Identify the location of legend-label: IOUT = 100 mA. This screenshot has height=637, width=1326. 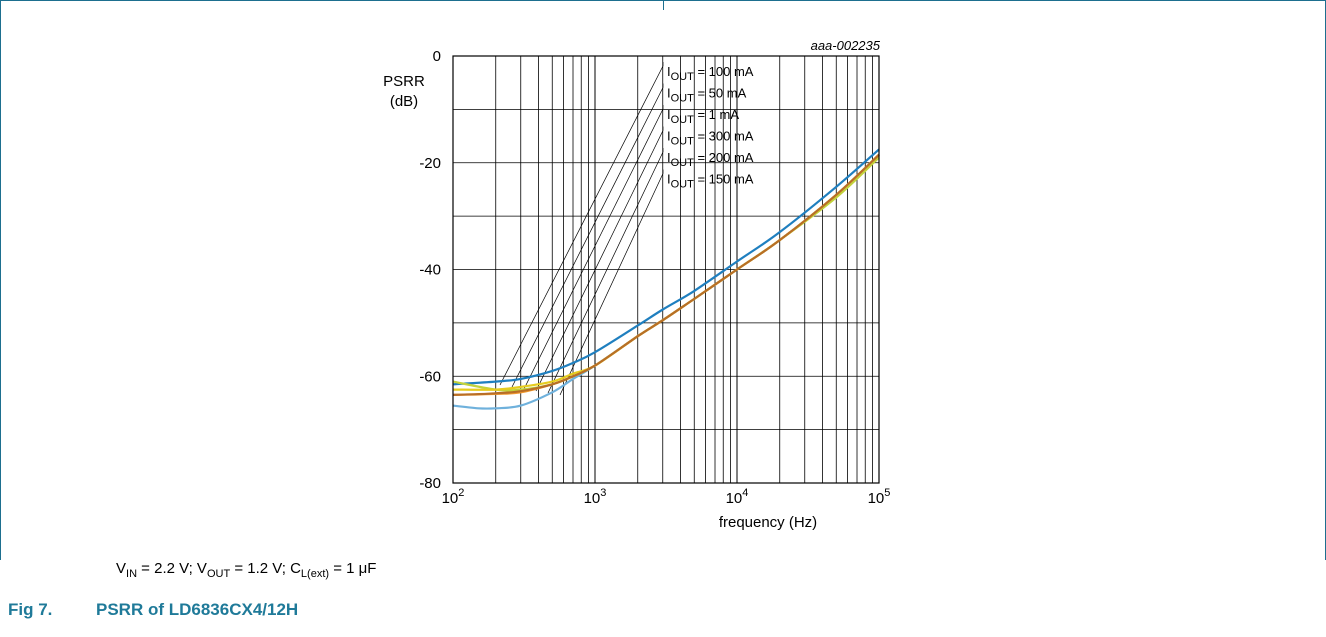
(710, 73).